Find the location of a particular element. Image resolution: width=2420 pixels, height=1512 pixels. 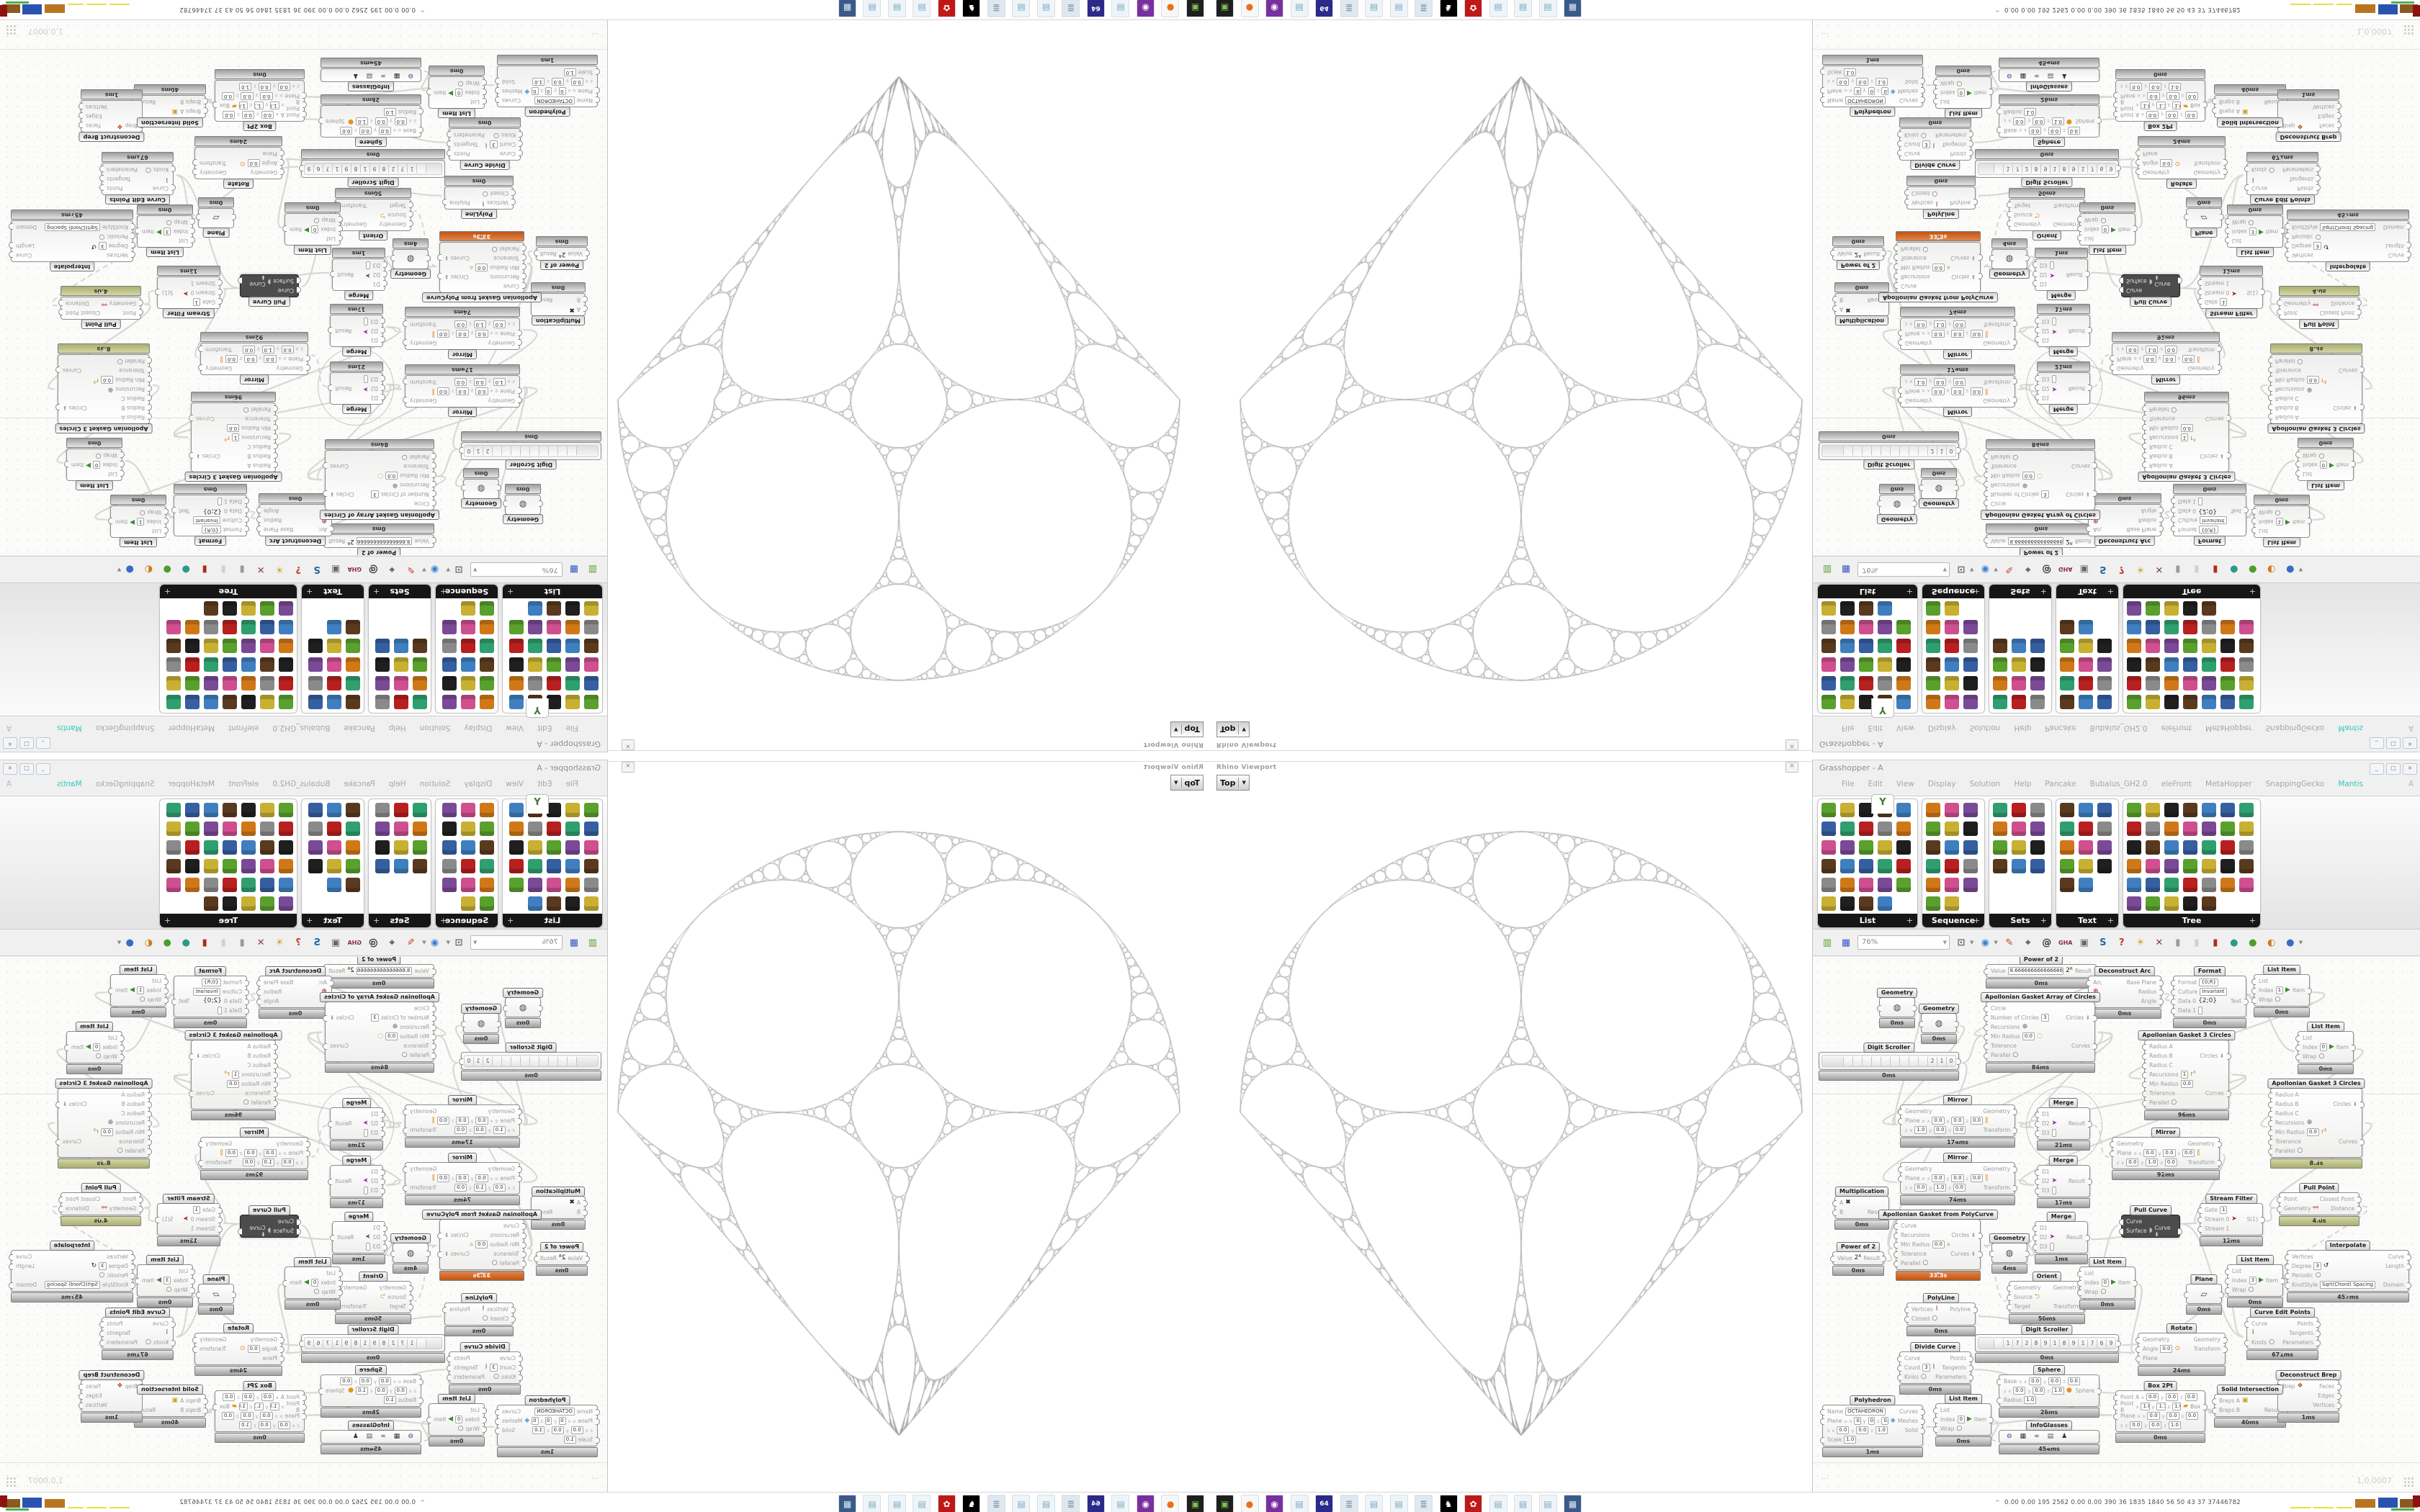

minimize-button: _ is located at coordinates (2377, 743).